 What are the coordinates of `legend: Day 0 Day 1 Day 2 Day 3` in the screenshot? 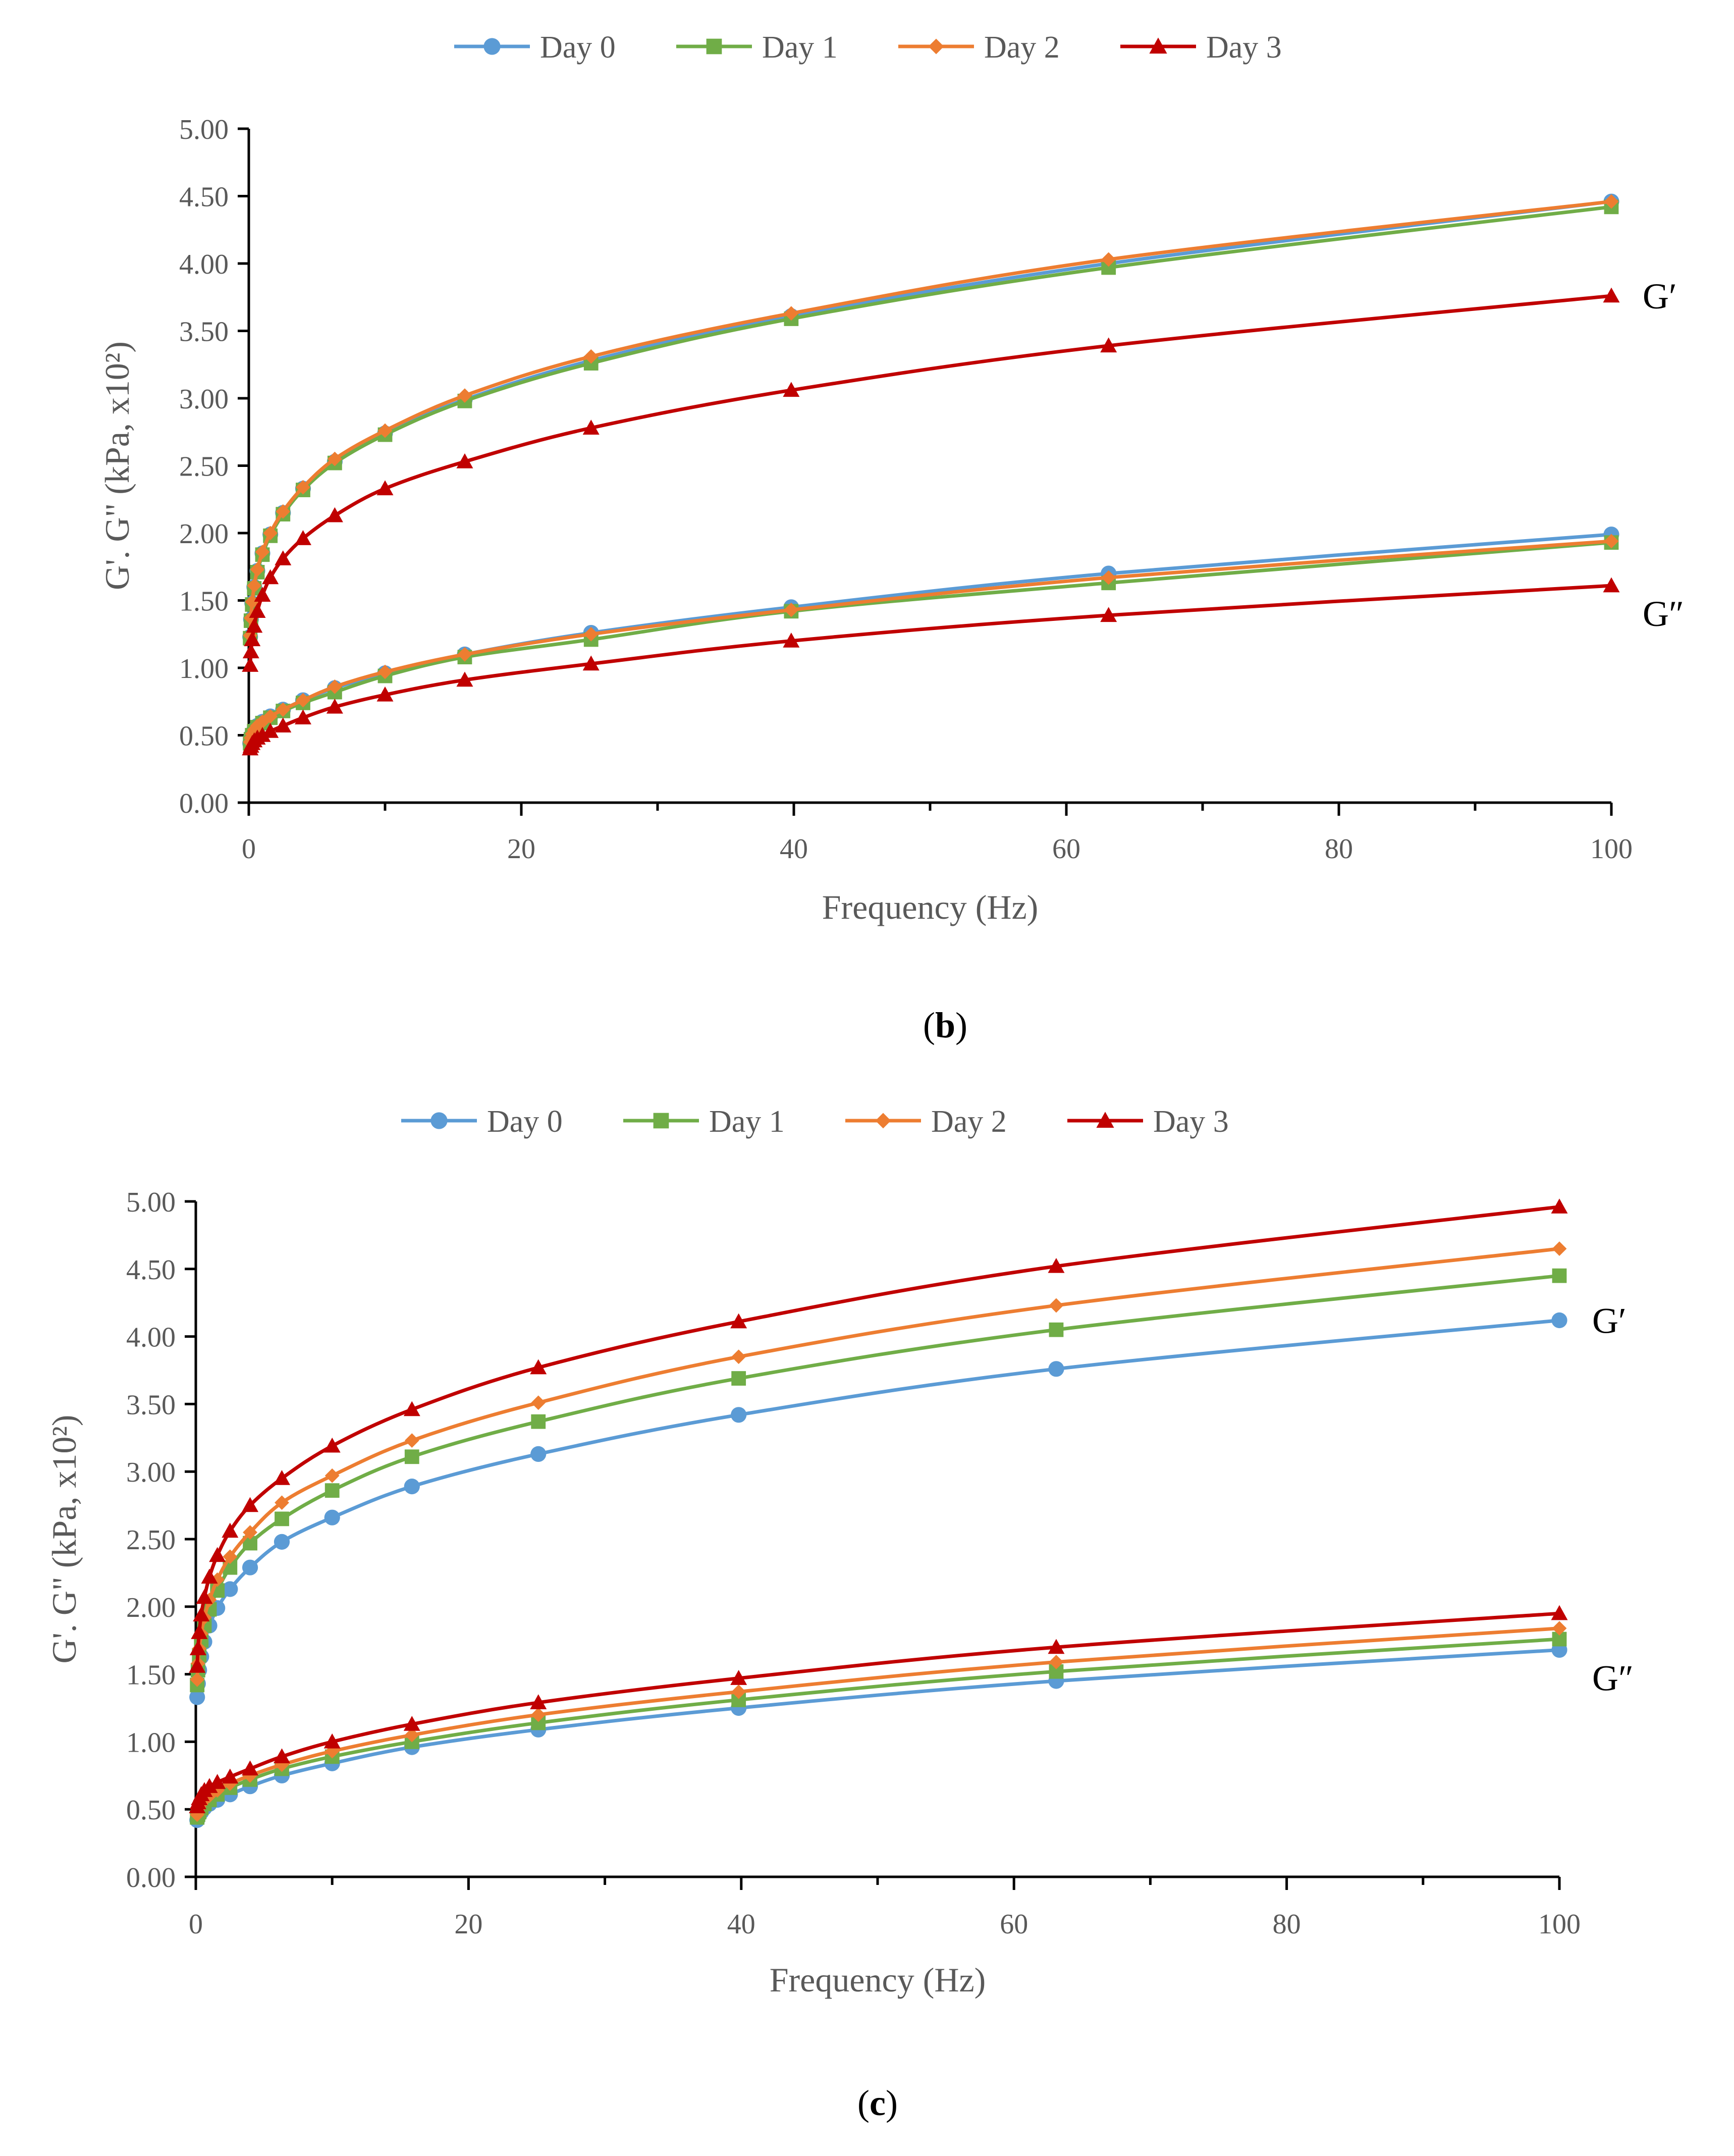 It's located at (868, 47).